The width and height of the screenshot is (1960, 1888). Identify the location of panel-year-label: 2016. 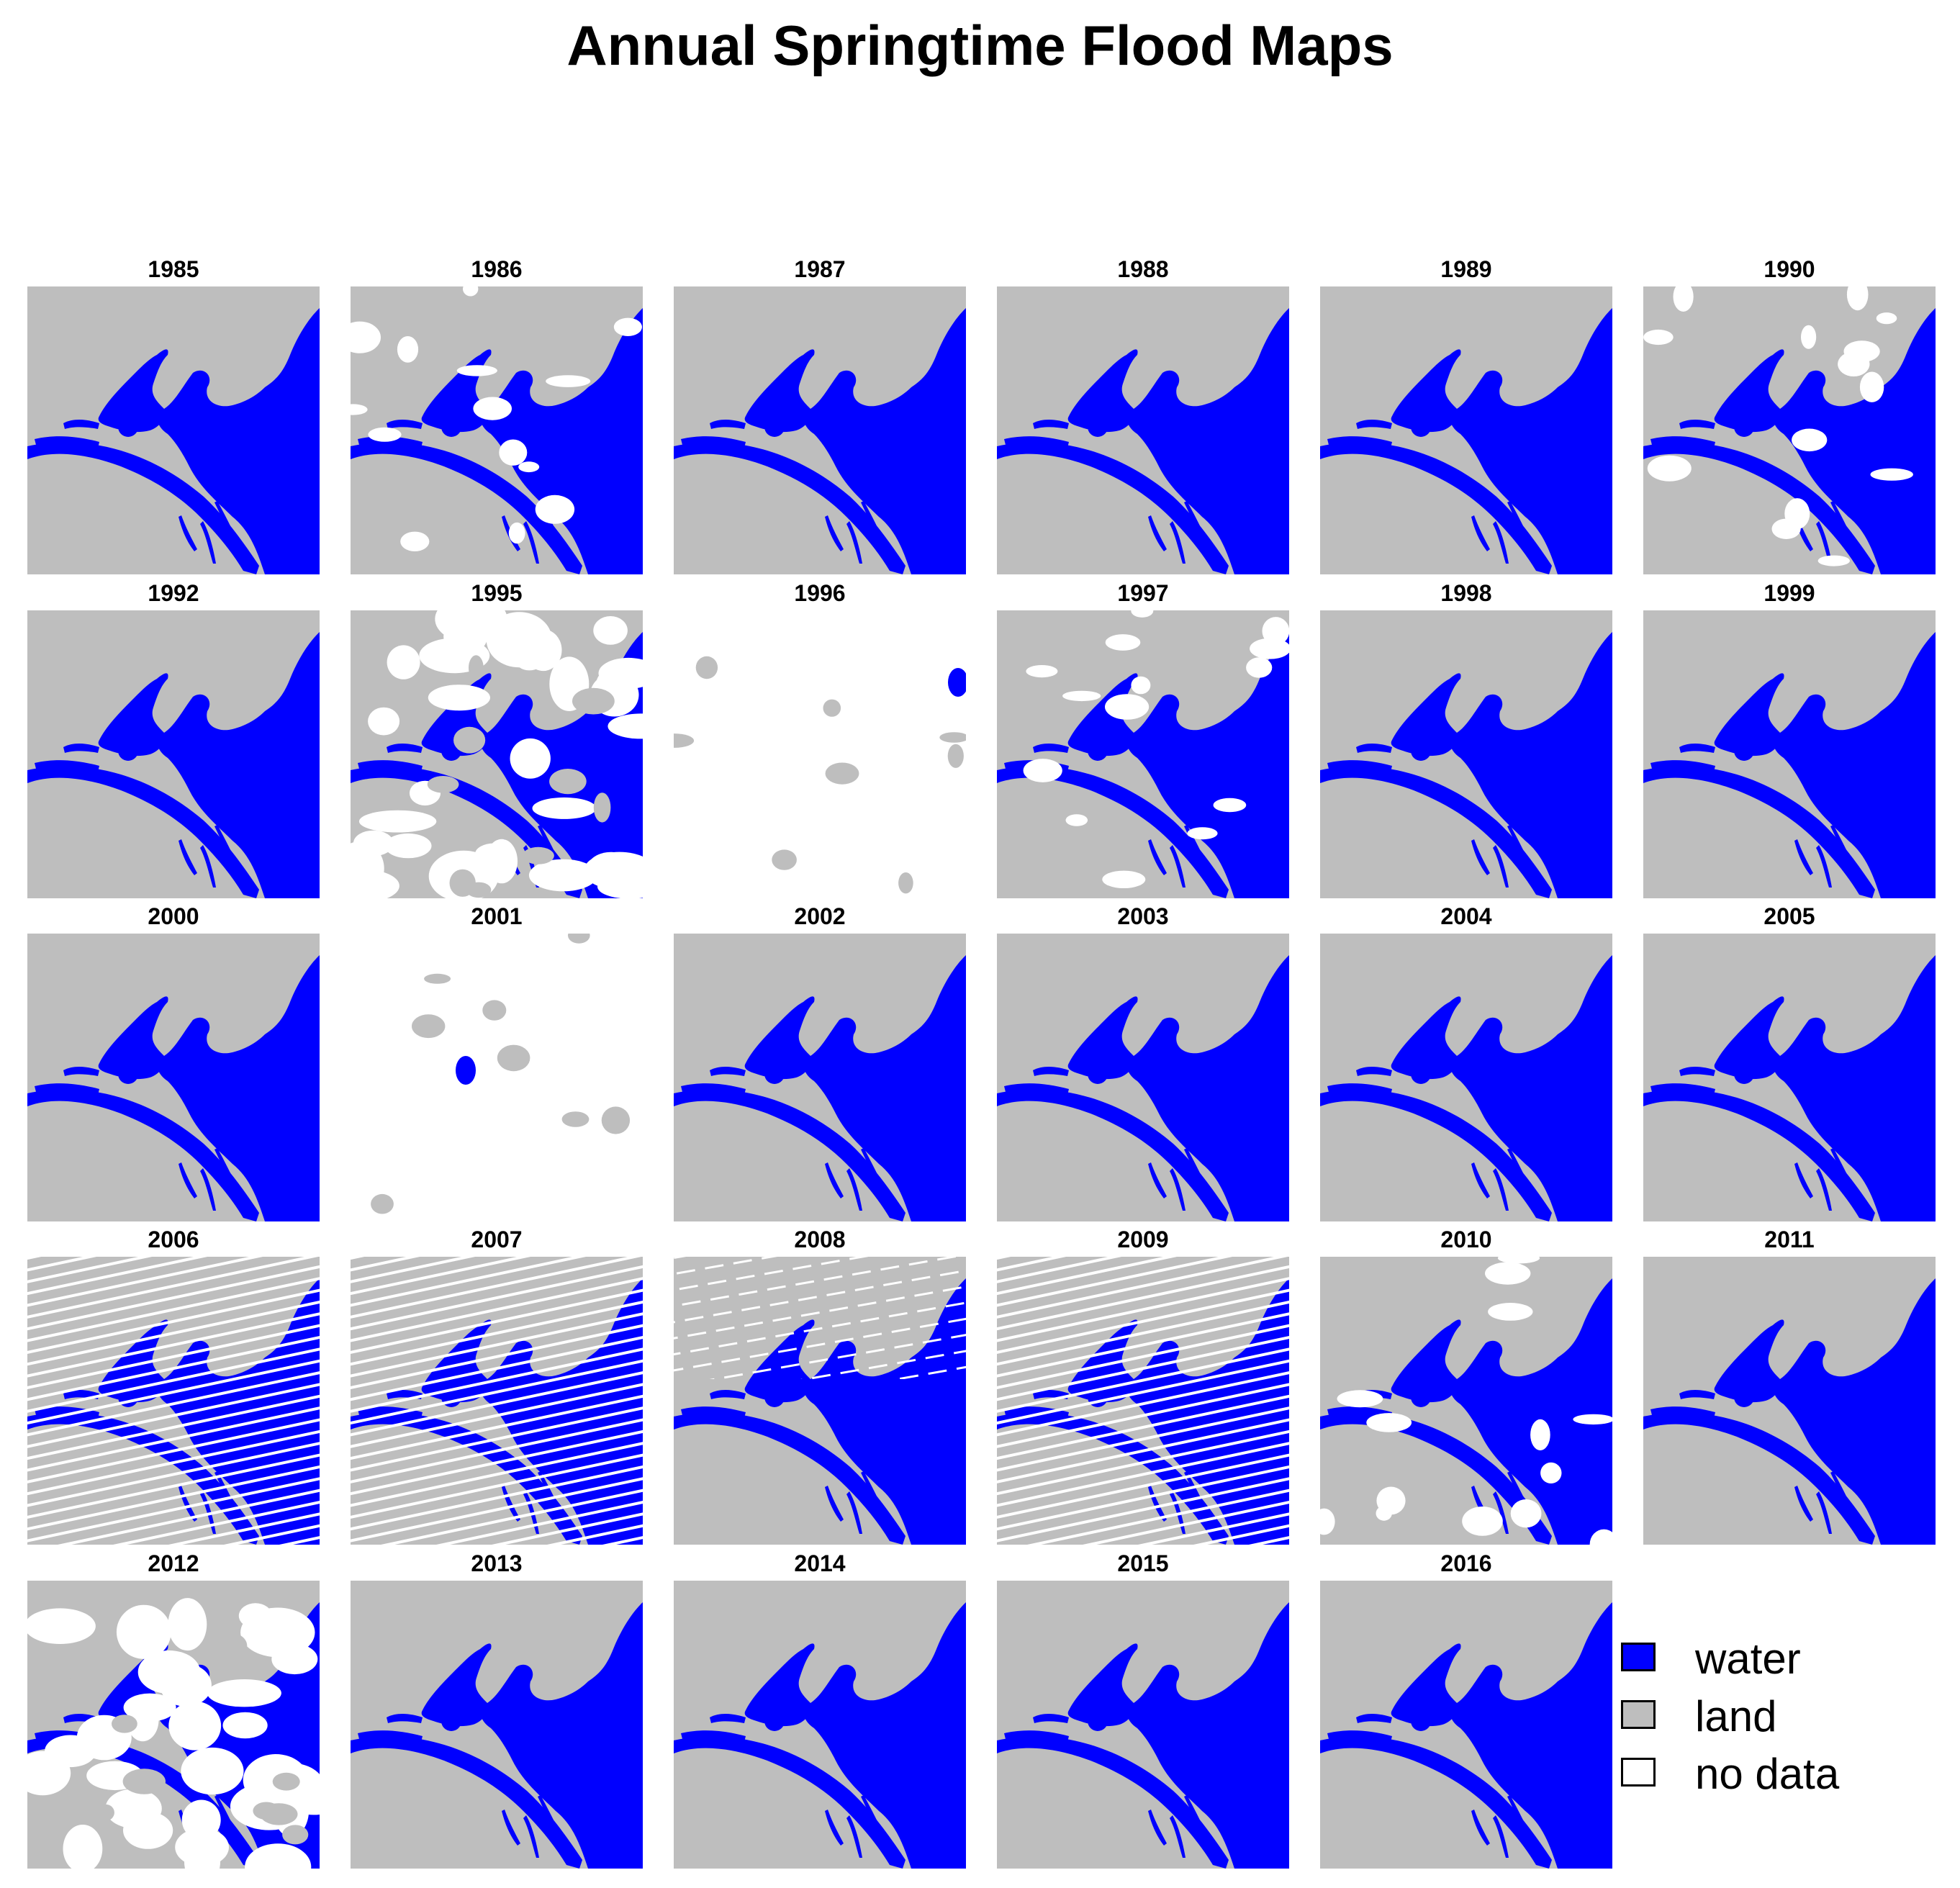
(1466, 1563).